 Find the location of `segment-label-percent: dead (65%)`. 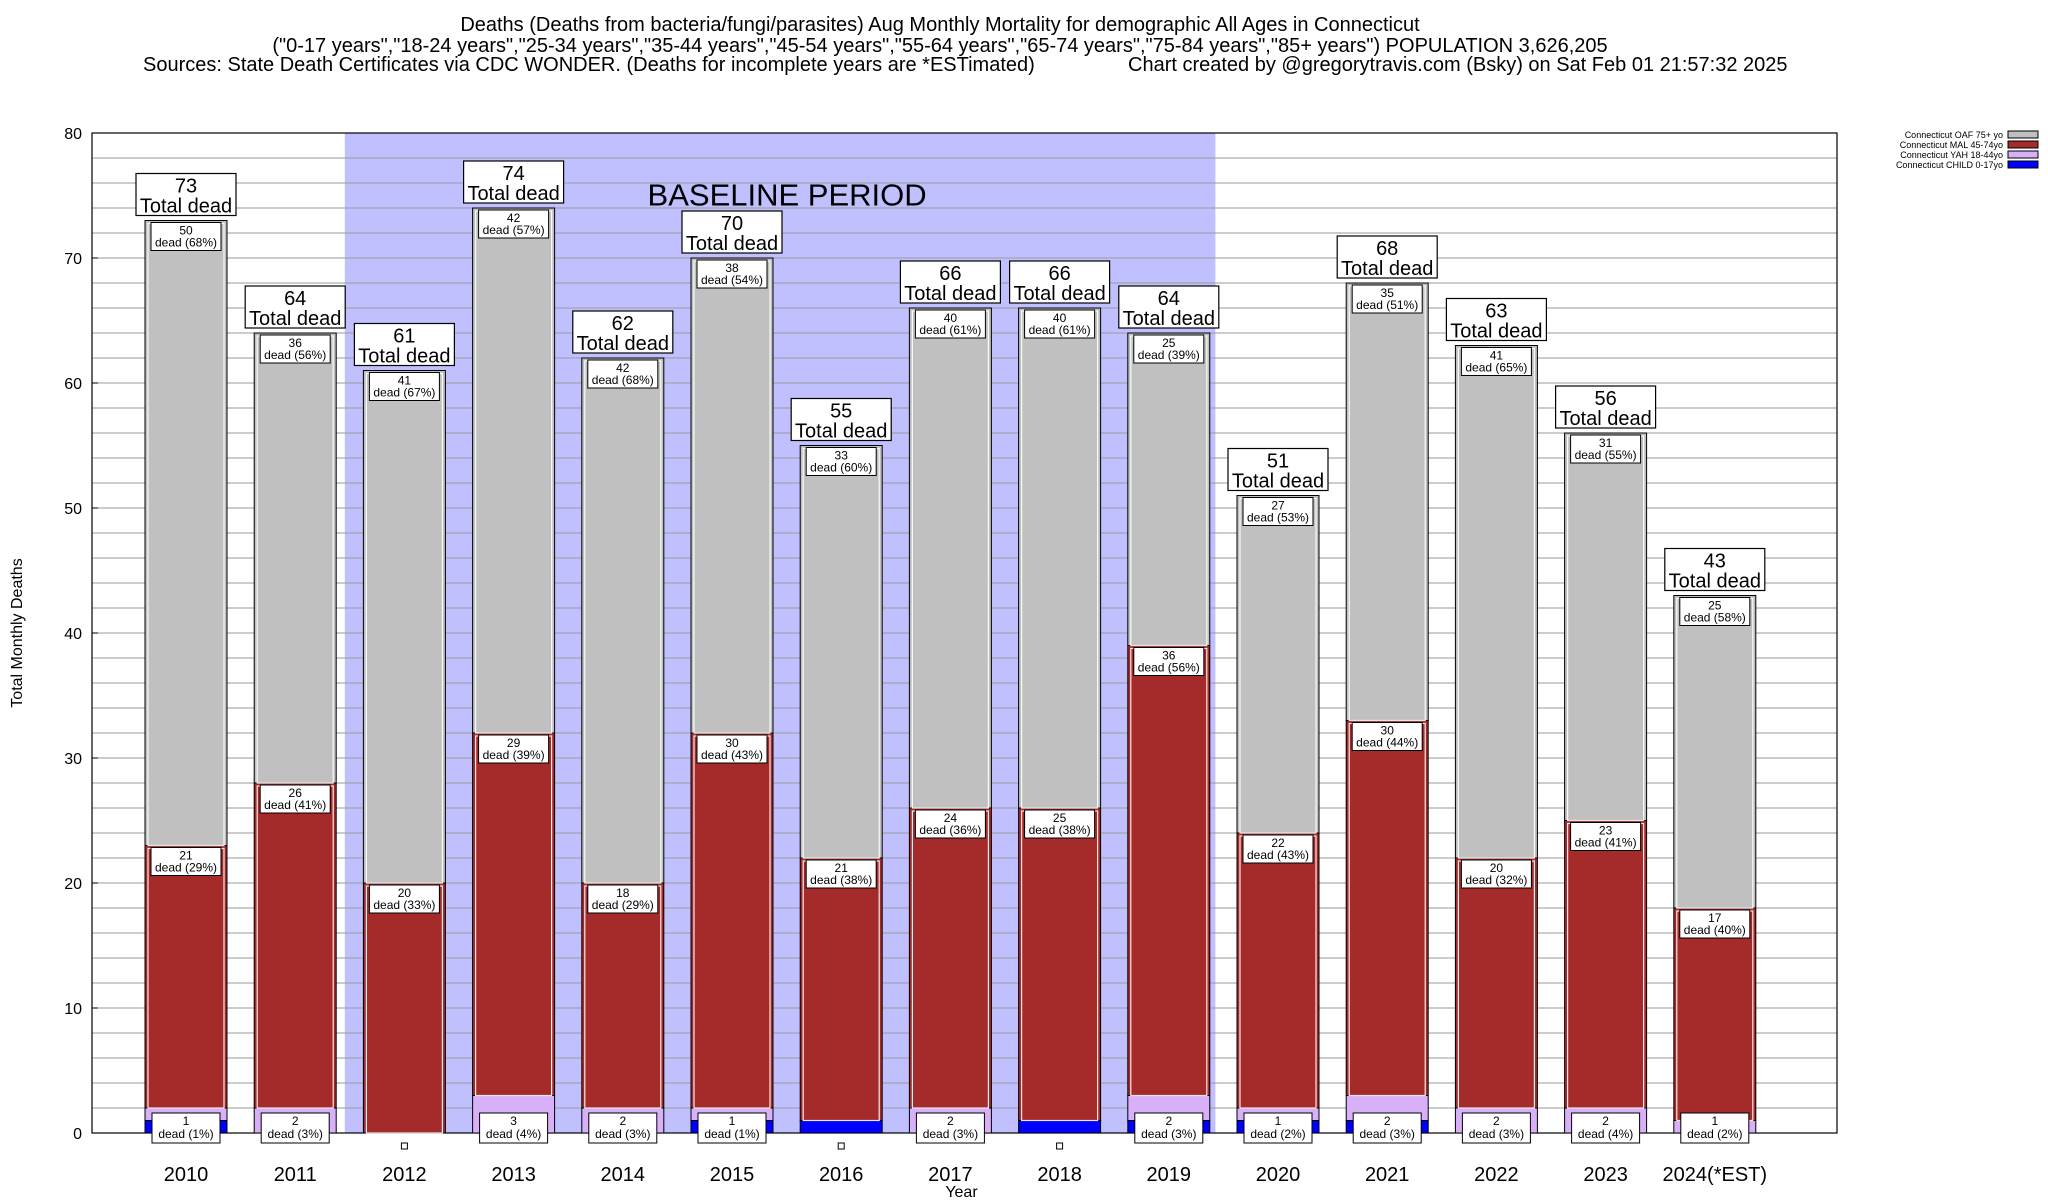

segment-label-percent: dead (65%) is located at coordinates (1496, 368).